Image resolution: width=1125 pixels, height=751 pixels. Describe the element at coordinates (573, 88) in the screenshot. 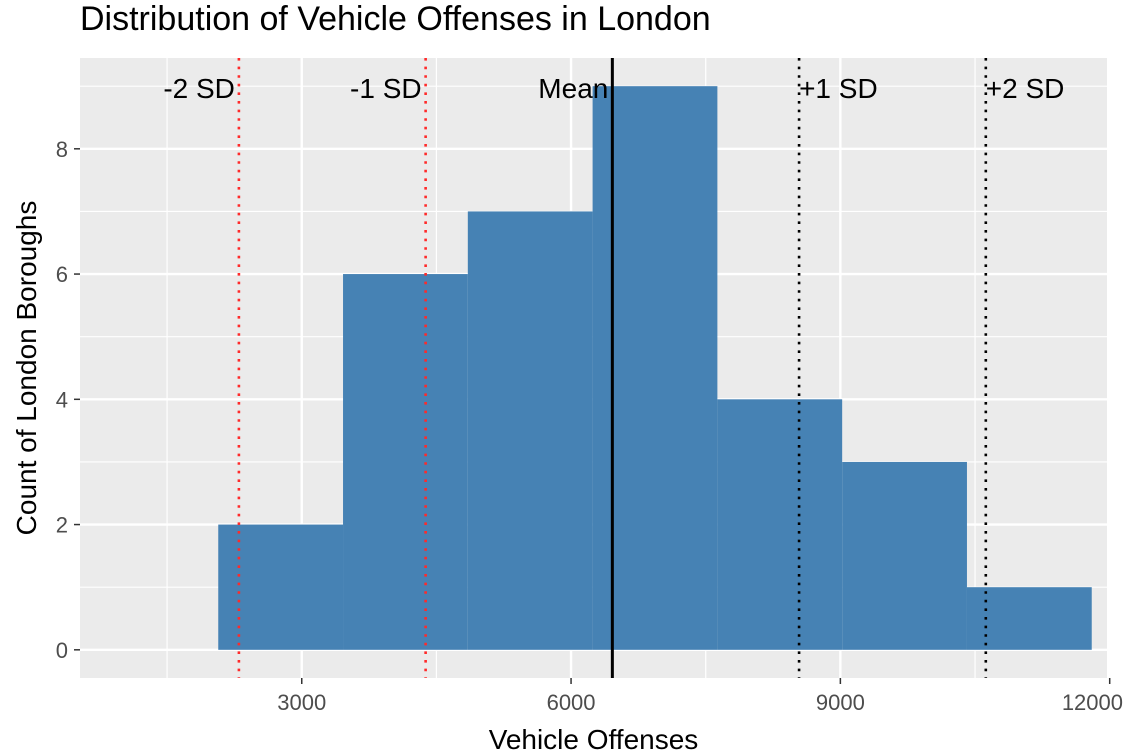

I see `reference-label: Mean` at that location.